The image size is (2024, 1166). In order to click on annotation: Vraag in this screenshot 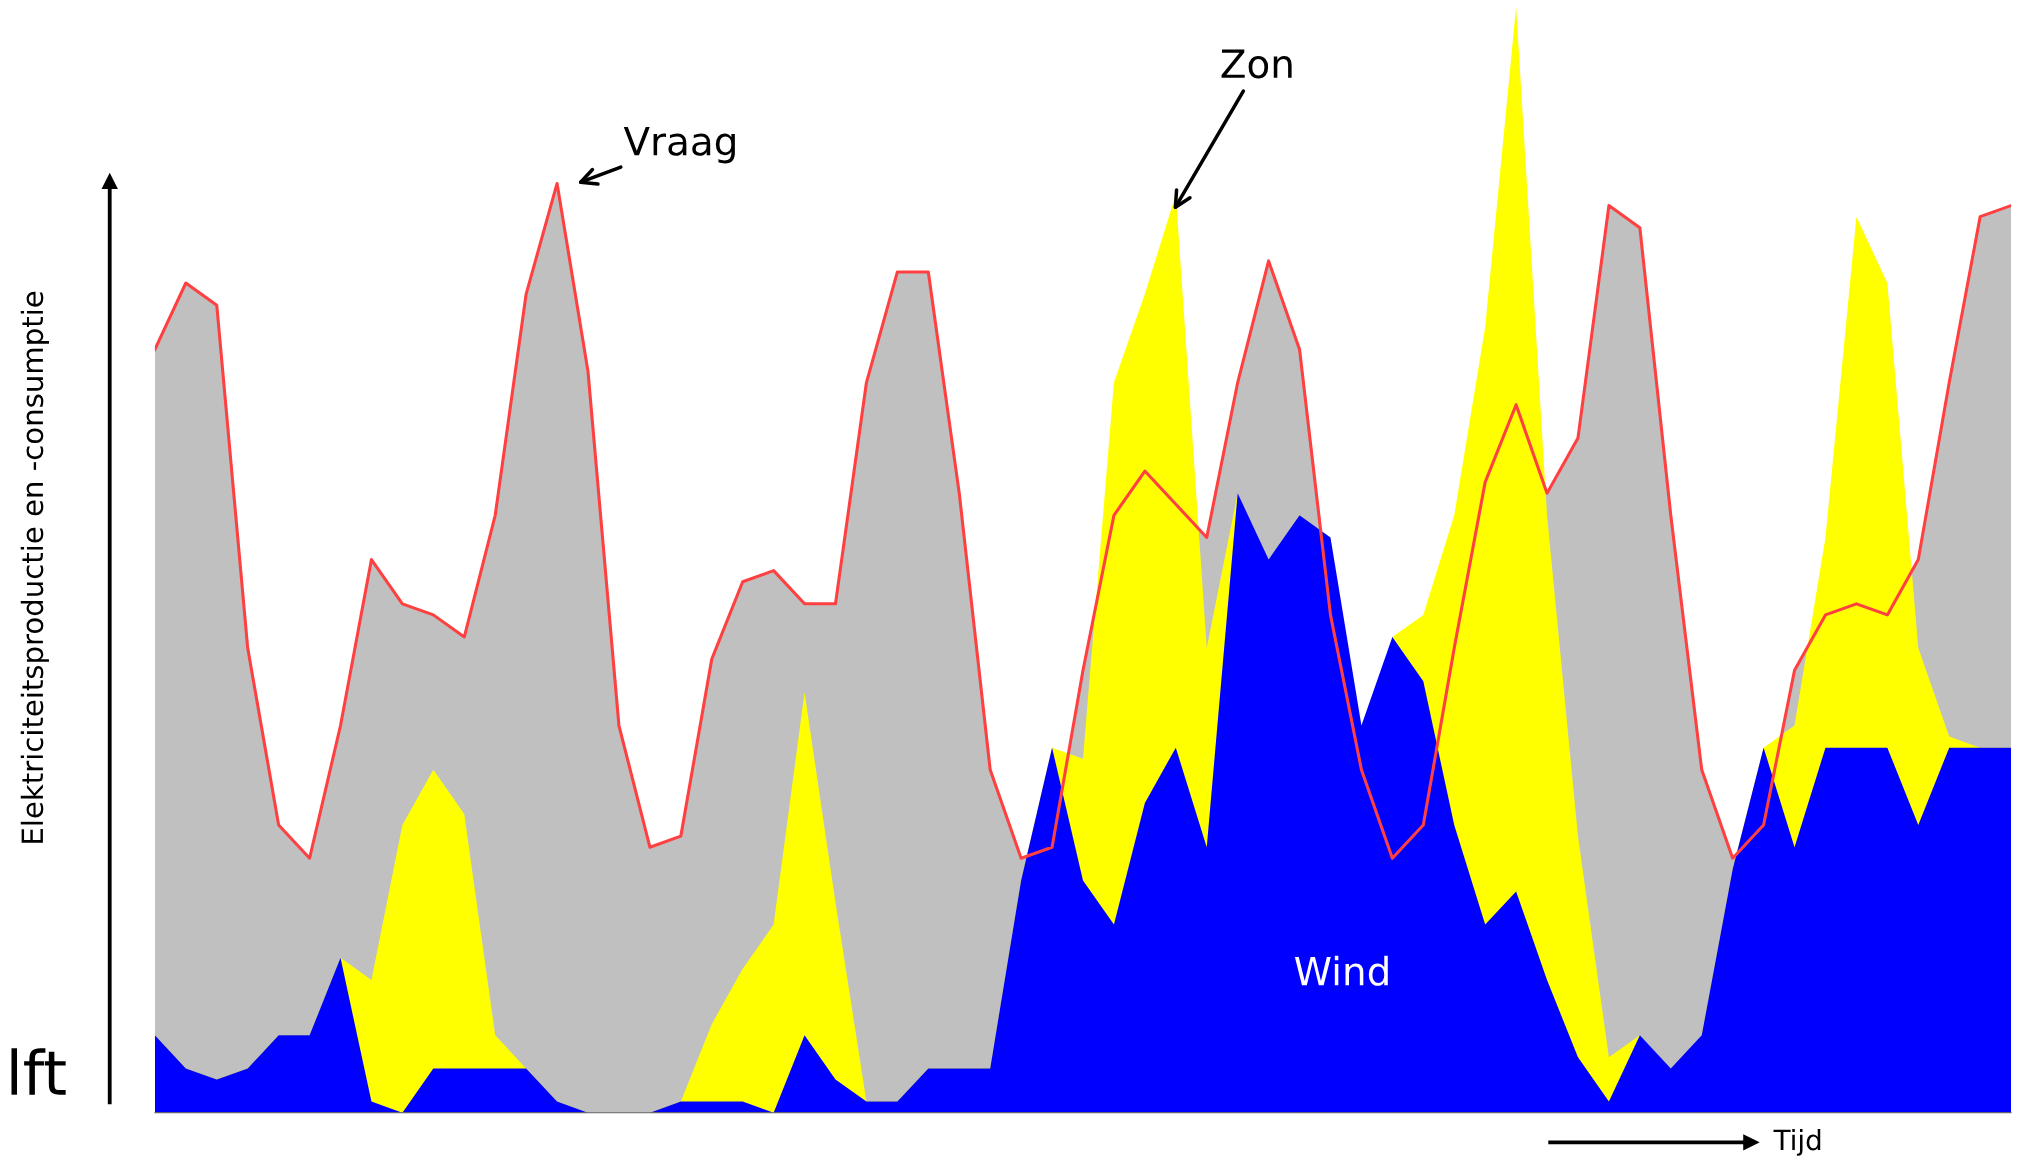, I will do `click(679, 145)`.